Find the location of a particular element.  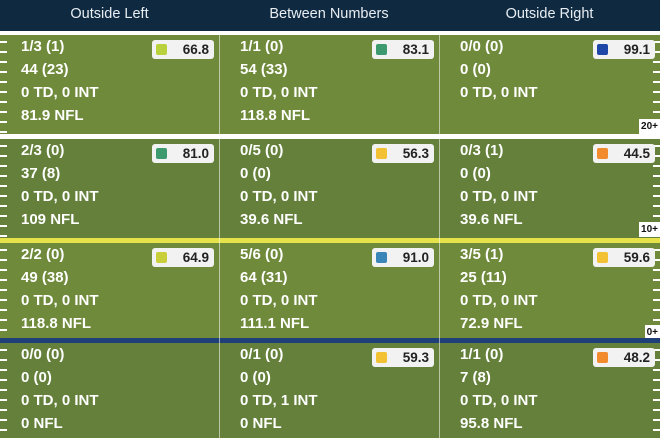

completions-stat: 5/6 (0) is located at coordinates (262, 254).